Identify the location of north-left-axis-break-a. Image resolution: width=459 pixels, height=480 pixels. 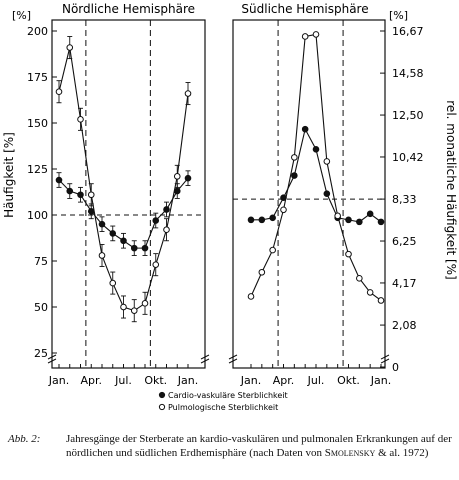
(52, 357).